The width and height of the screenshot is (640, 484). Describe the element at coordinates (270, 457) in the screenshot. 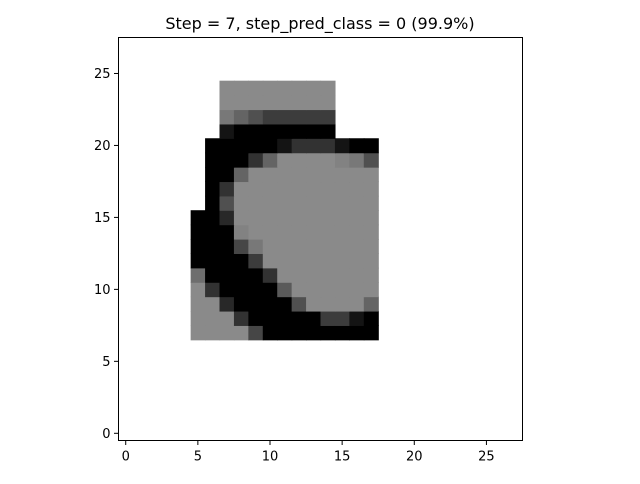

I see `x-tick-label: 10` at that location.